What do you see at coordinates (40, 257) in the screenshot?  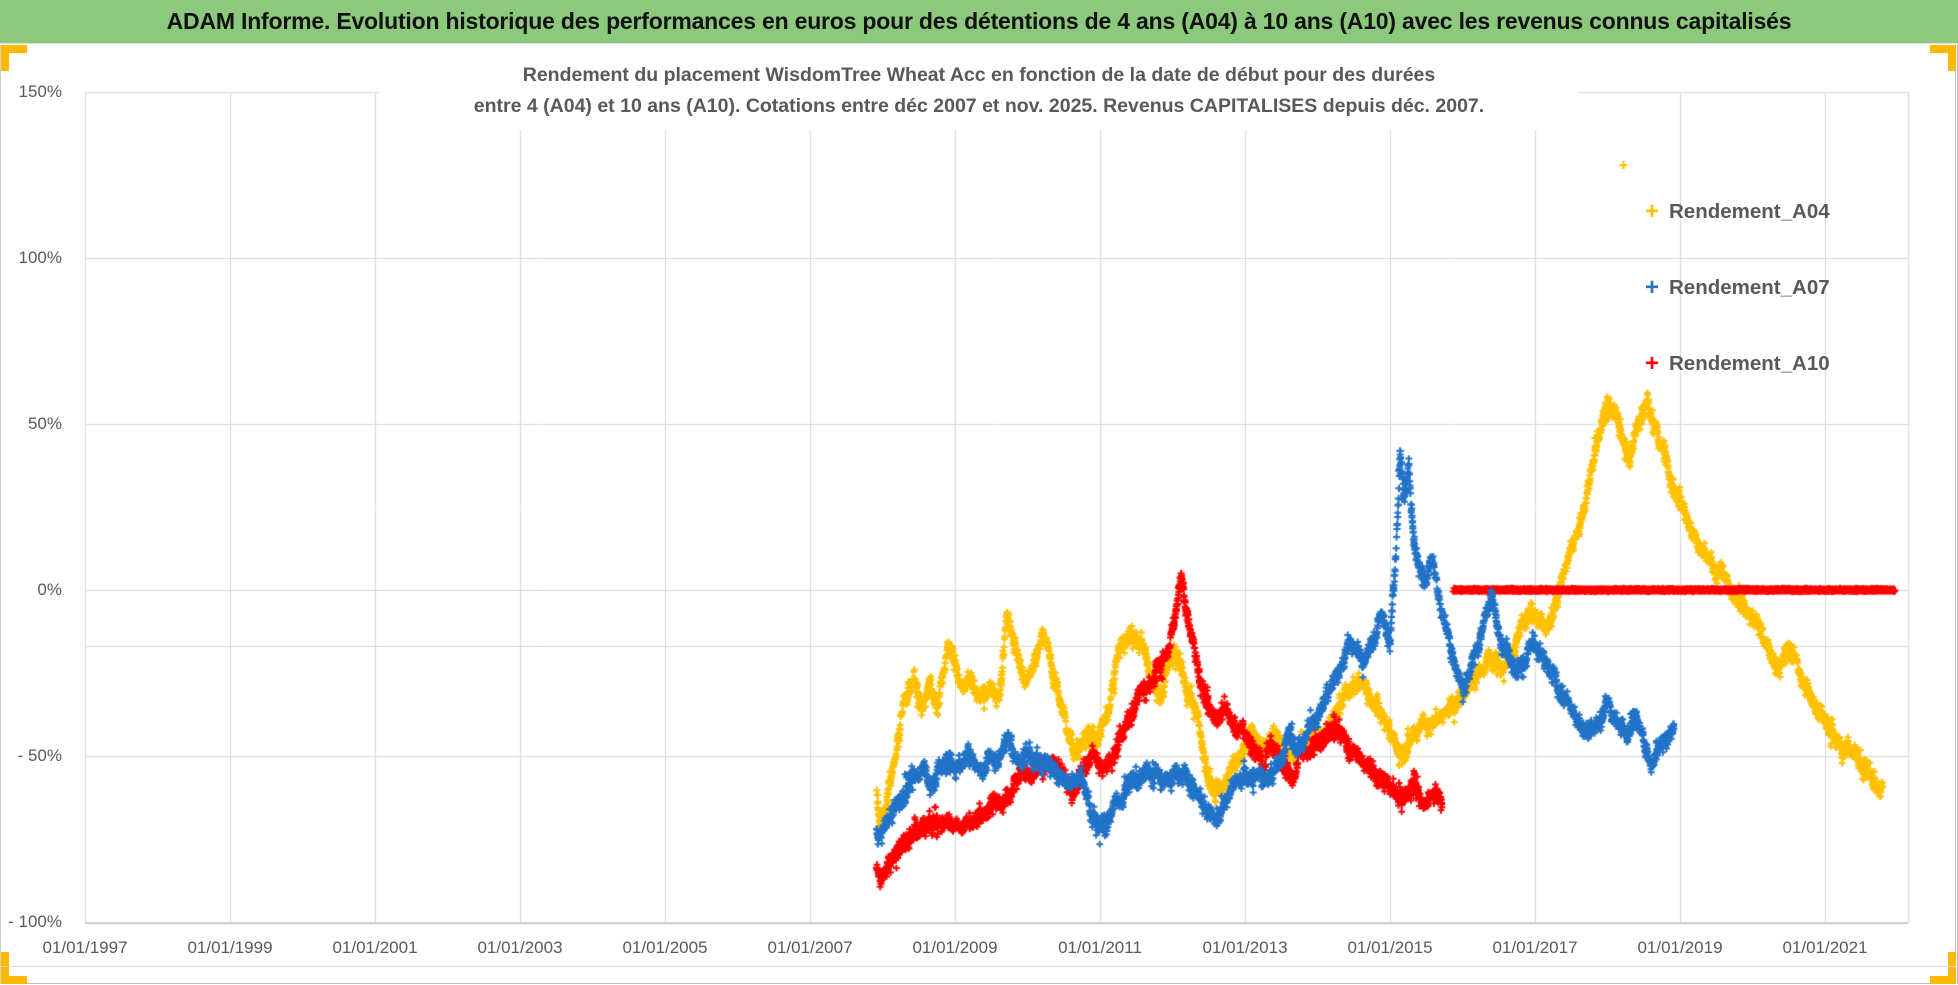 I see `y-tick-label: 100%` at bounding box center [40, 257].